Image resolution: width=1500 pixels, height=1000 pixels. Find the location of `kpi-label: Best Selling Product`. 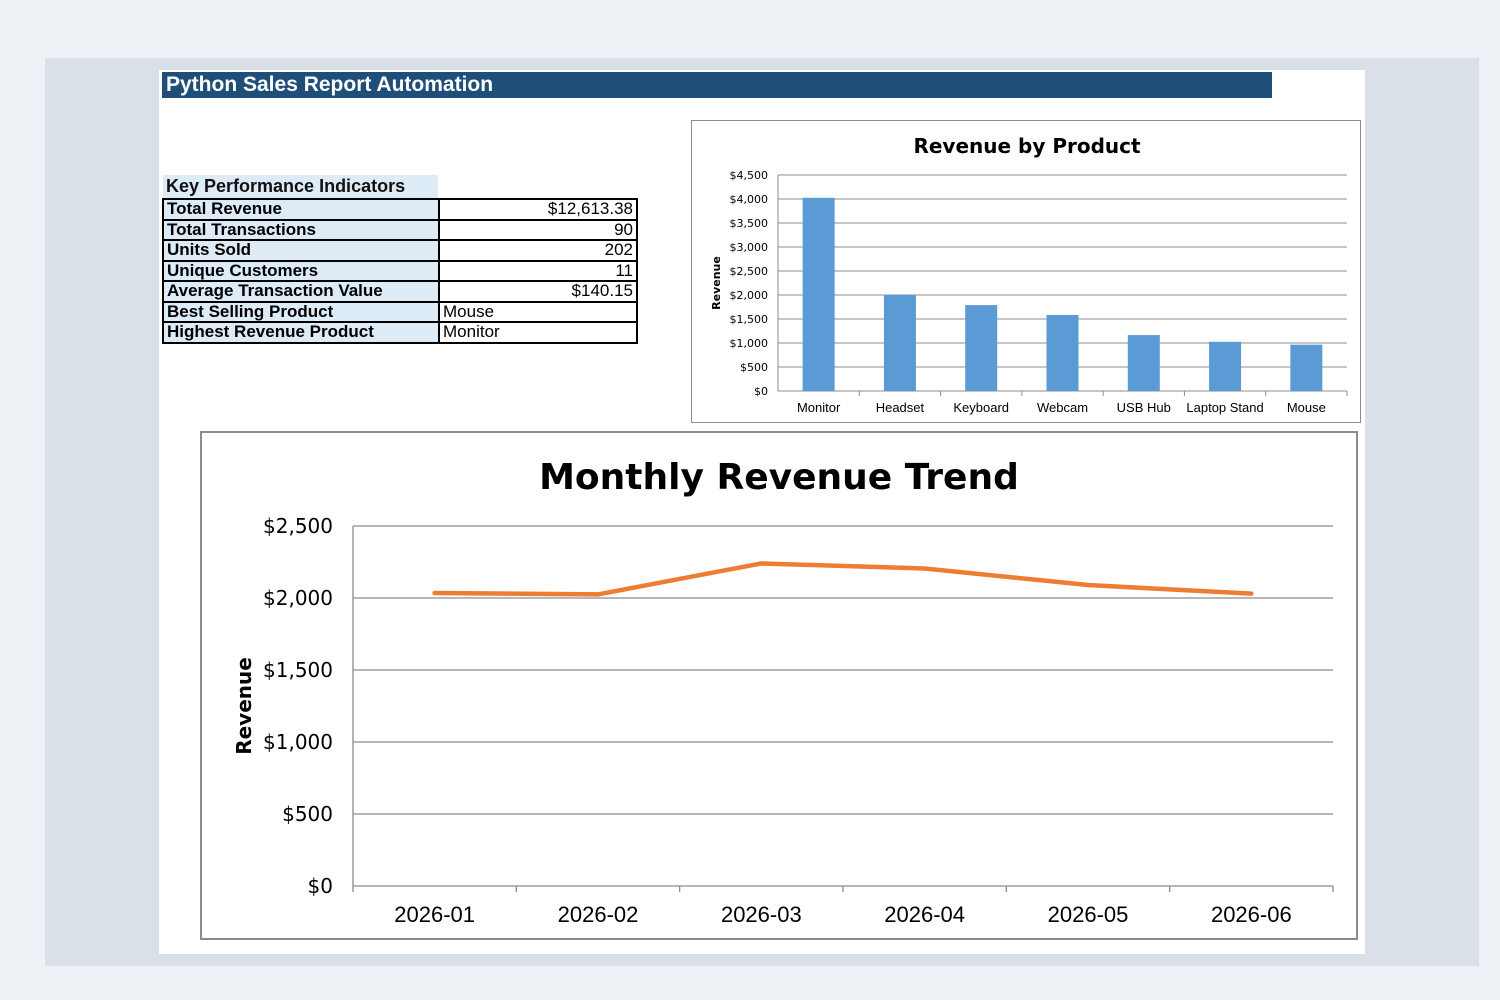

kpi-label: Best Selling Product is located at coordinates (301, 311).